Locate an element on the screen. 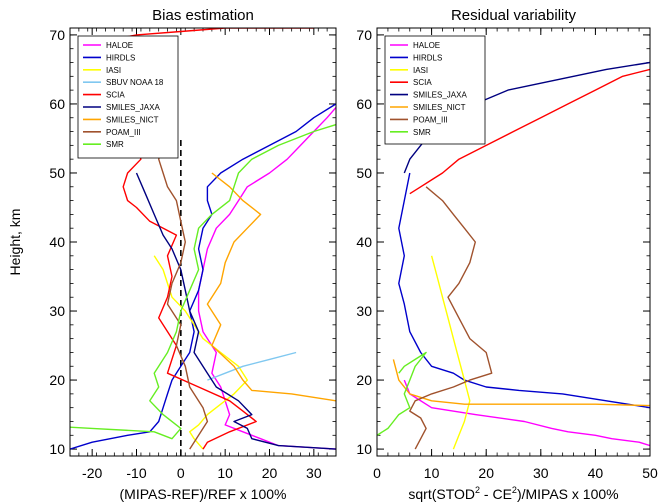 The height and width of the screenshot is (504, 670). legend-label: SBUV NOAA 18 is located at coordinates (135, 82).